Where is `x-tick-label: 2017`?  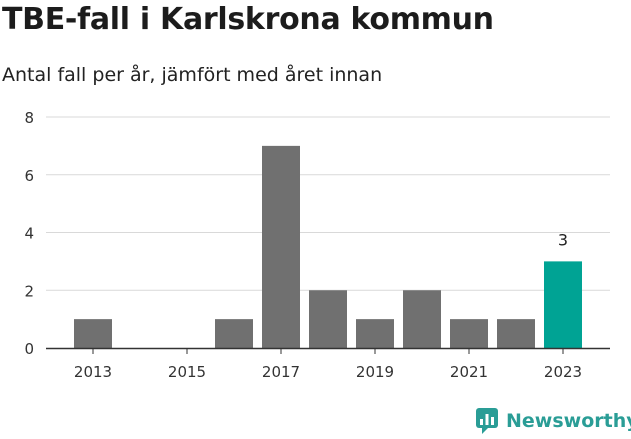 x-tick-label: 2017 is located at coordinates (281, 372).